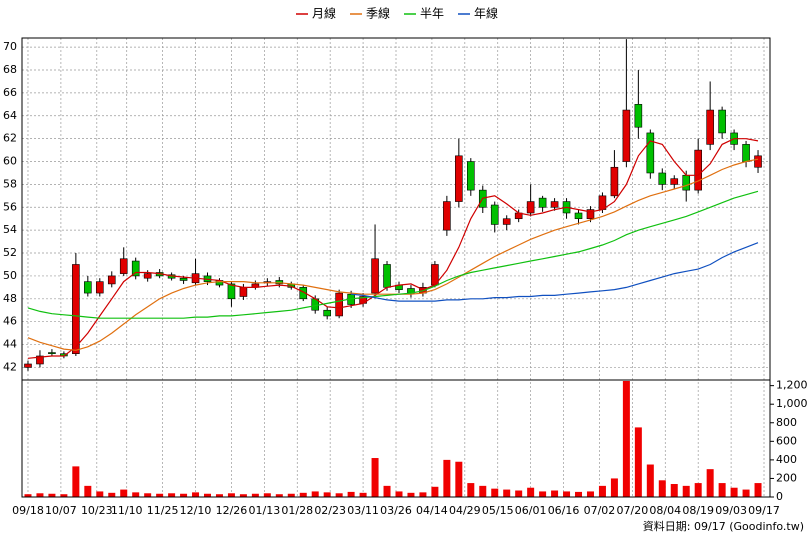 This screenshot has width=808, height=540. What do you see at coordinates (330, 510) in the screenshot?
I see `x-tick-label: 02/23` at bounding box center [330, 510].